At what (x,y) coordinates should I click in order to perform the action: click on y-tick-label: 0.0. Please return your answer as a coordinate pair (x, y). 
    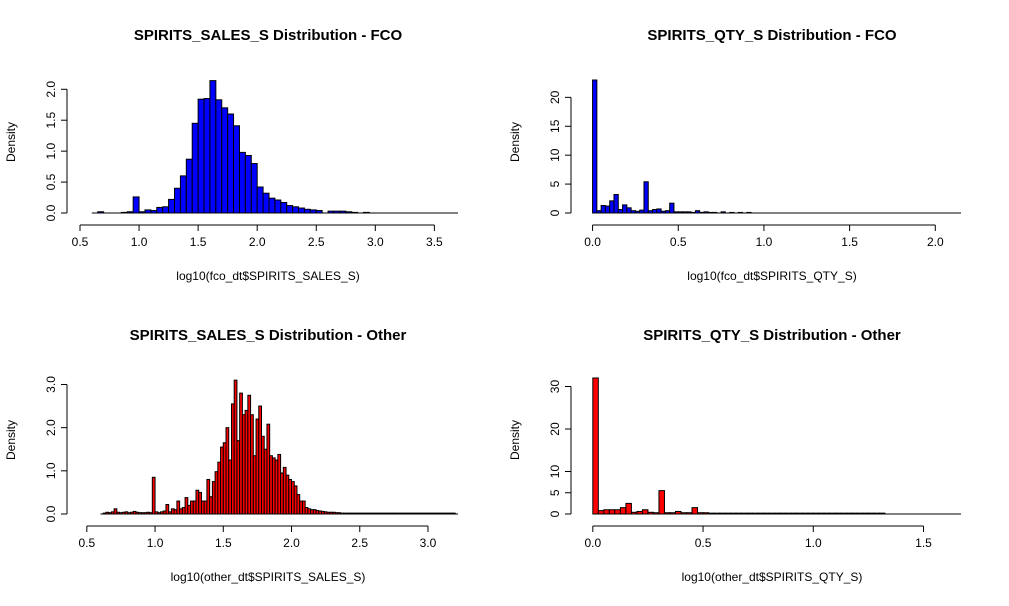
    Looking at the image, I should click on (51, 212).